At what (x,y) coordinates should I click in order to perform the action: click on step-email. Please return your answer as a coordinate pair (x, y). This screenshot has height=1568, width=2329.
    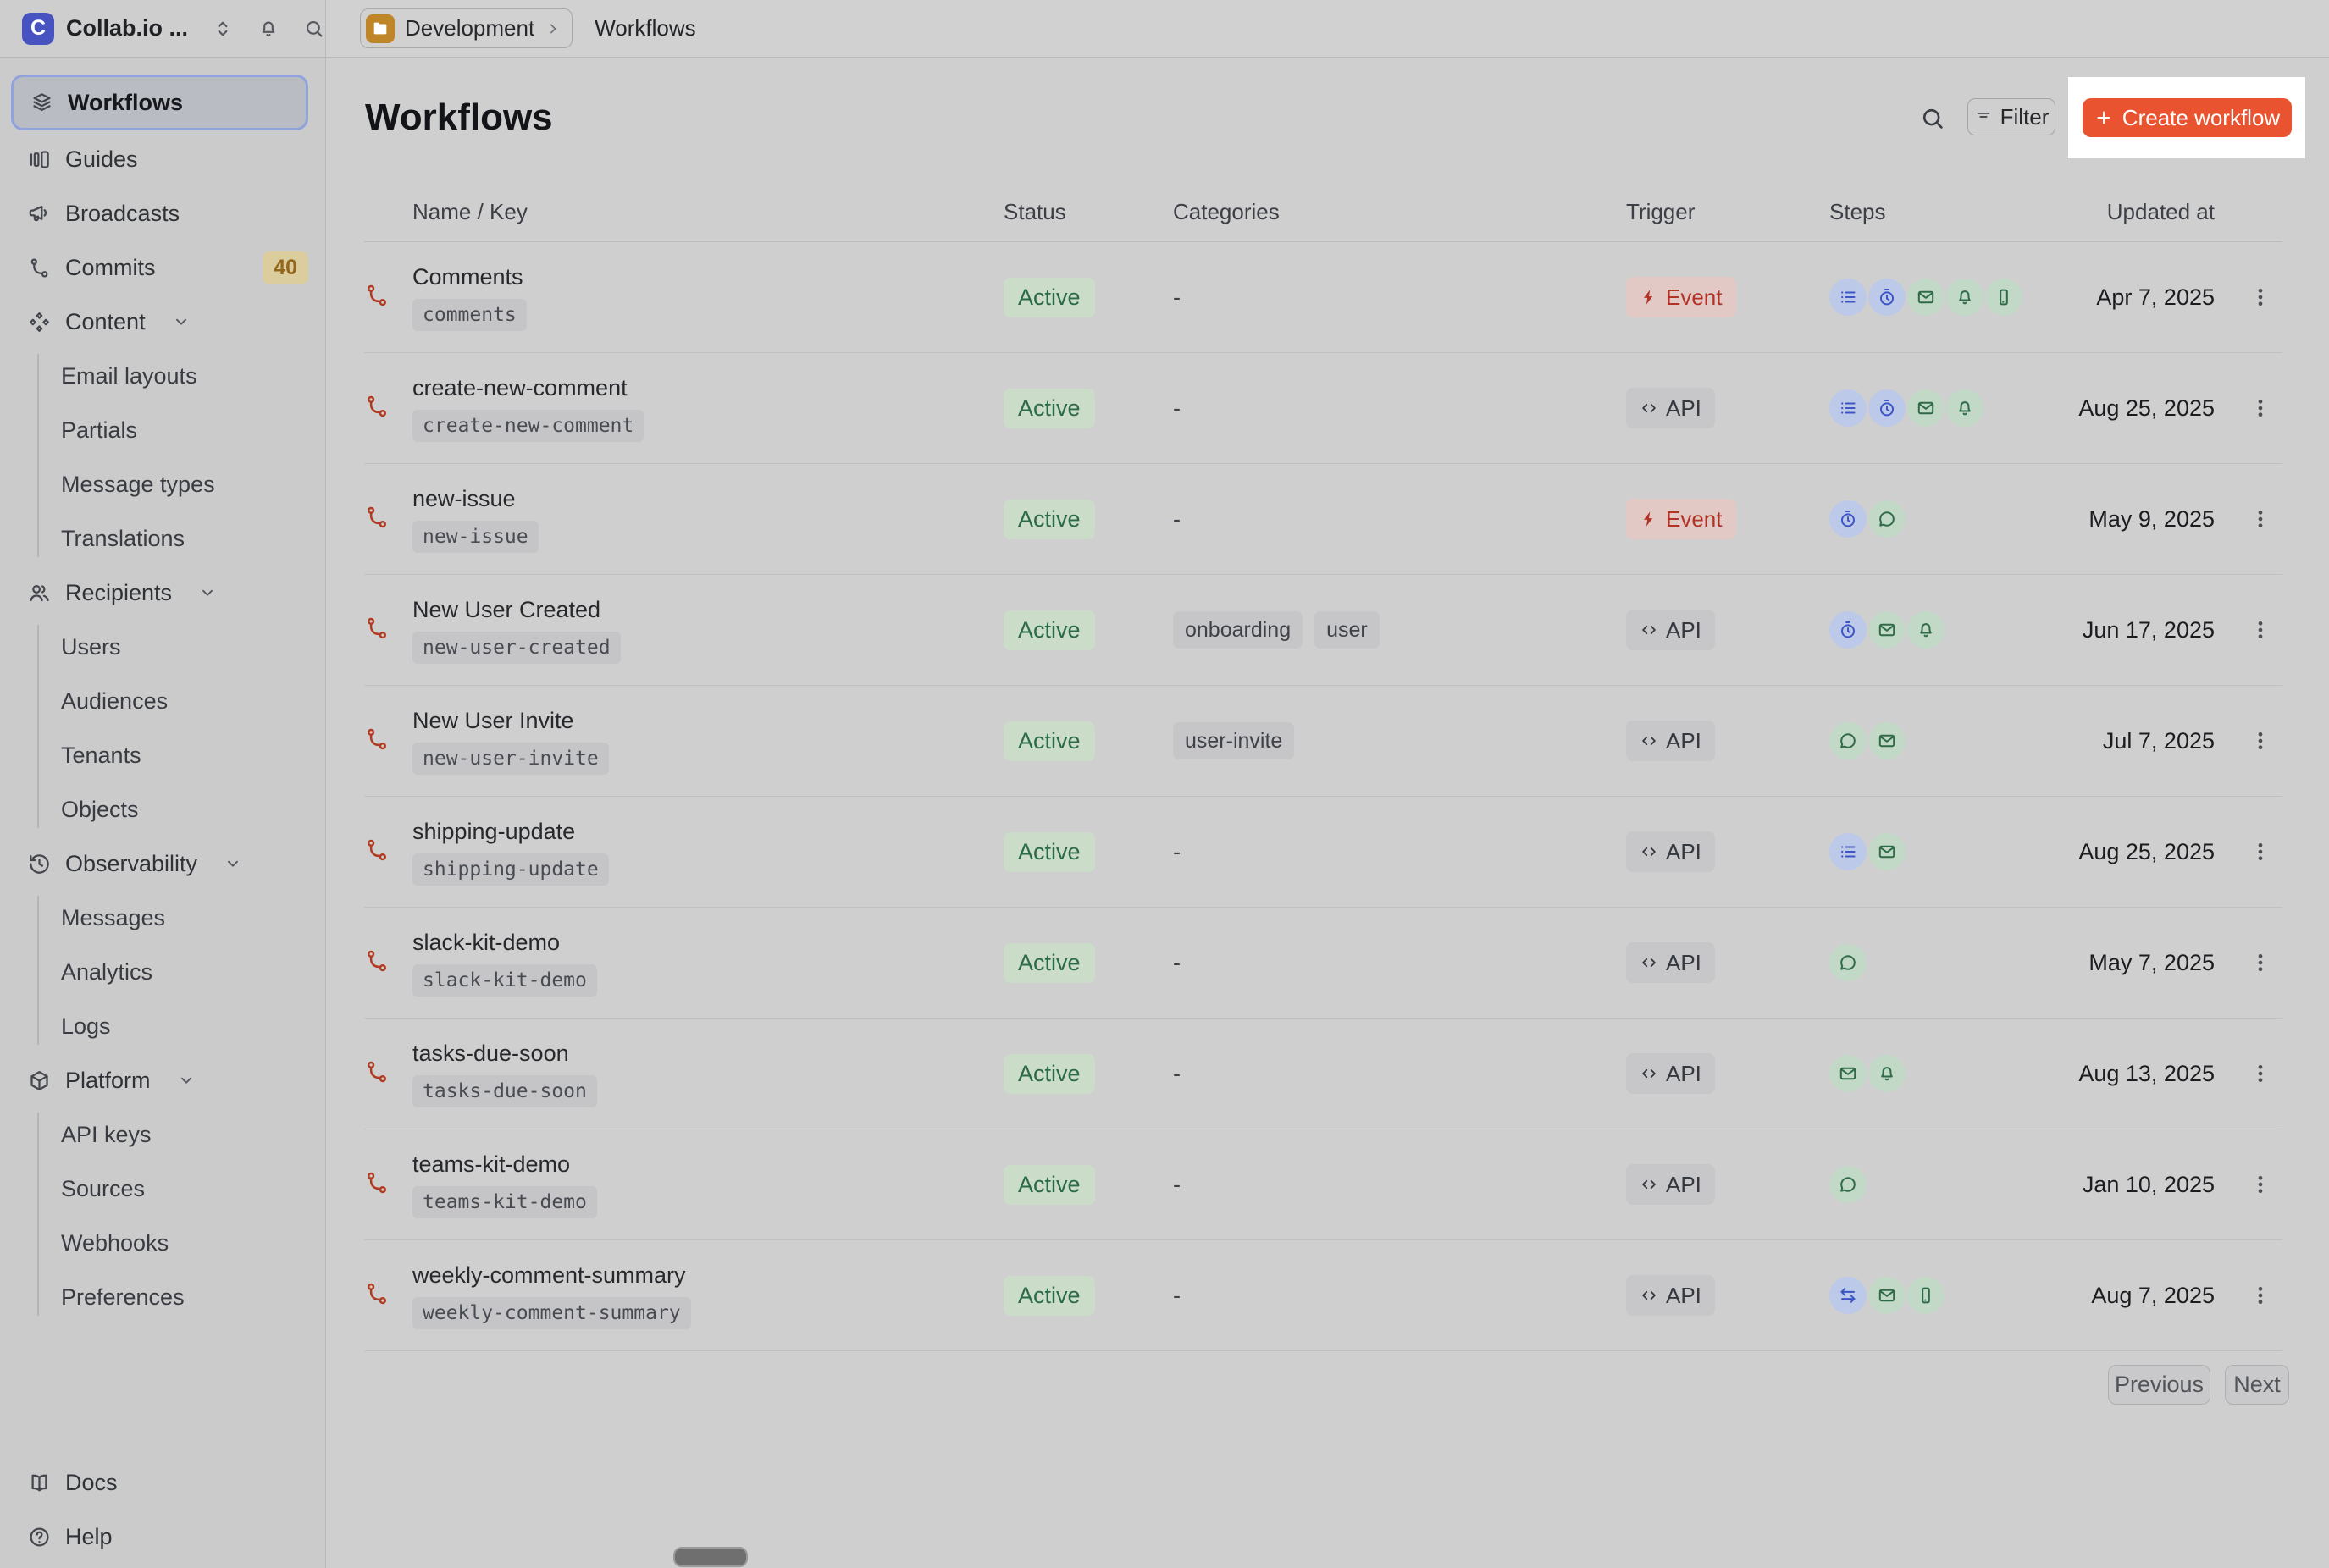
    Looking at the image, I should click on (1848, 1073).